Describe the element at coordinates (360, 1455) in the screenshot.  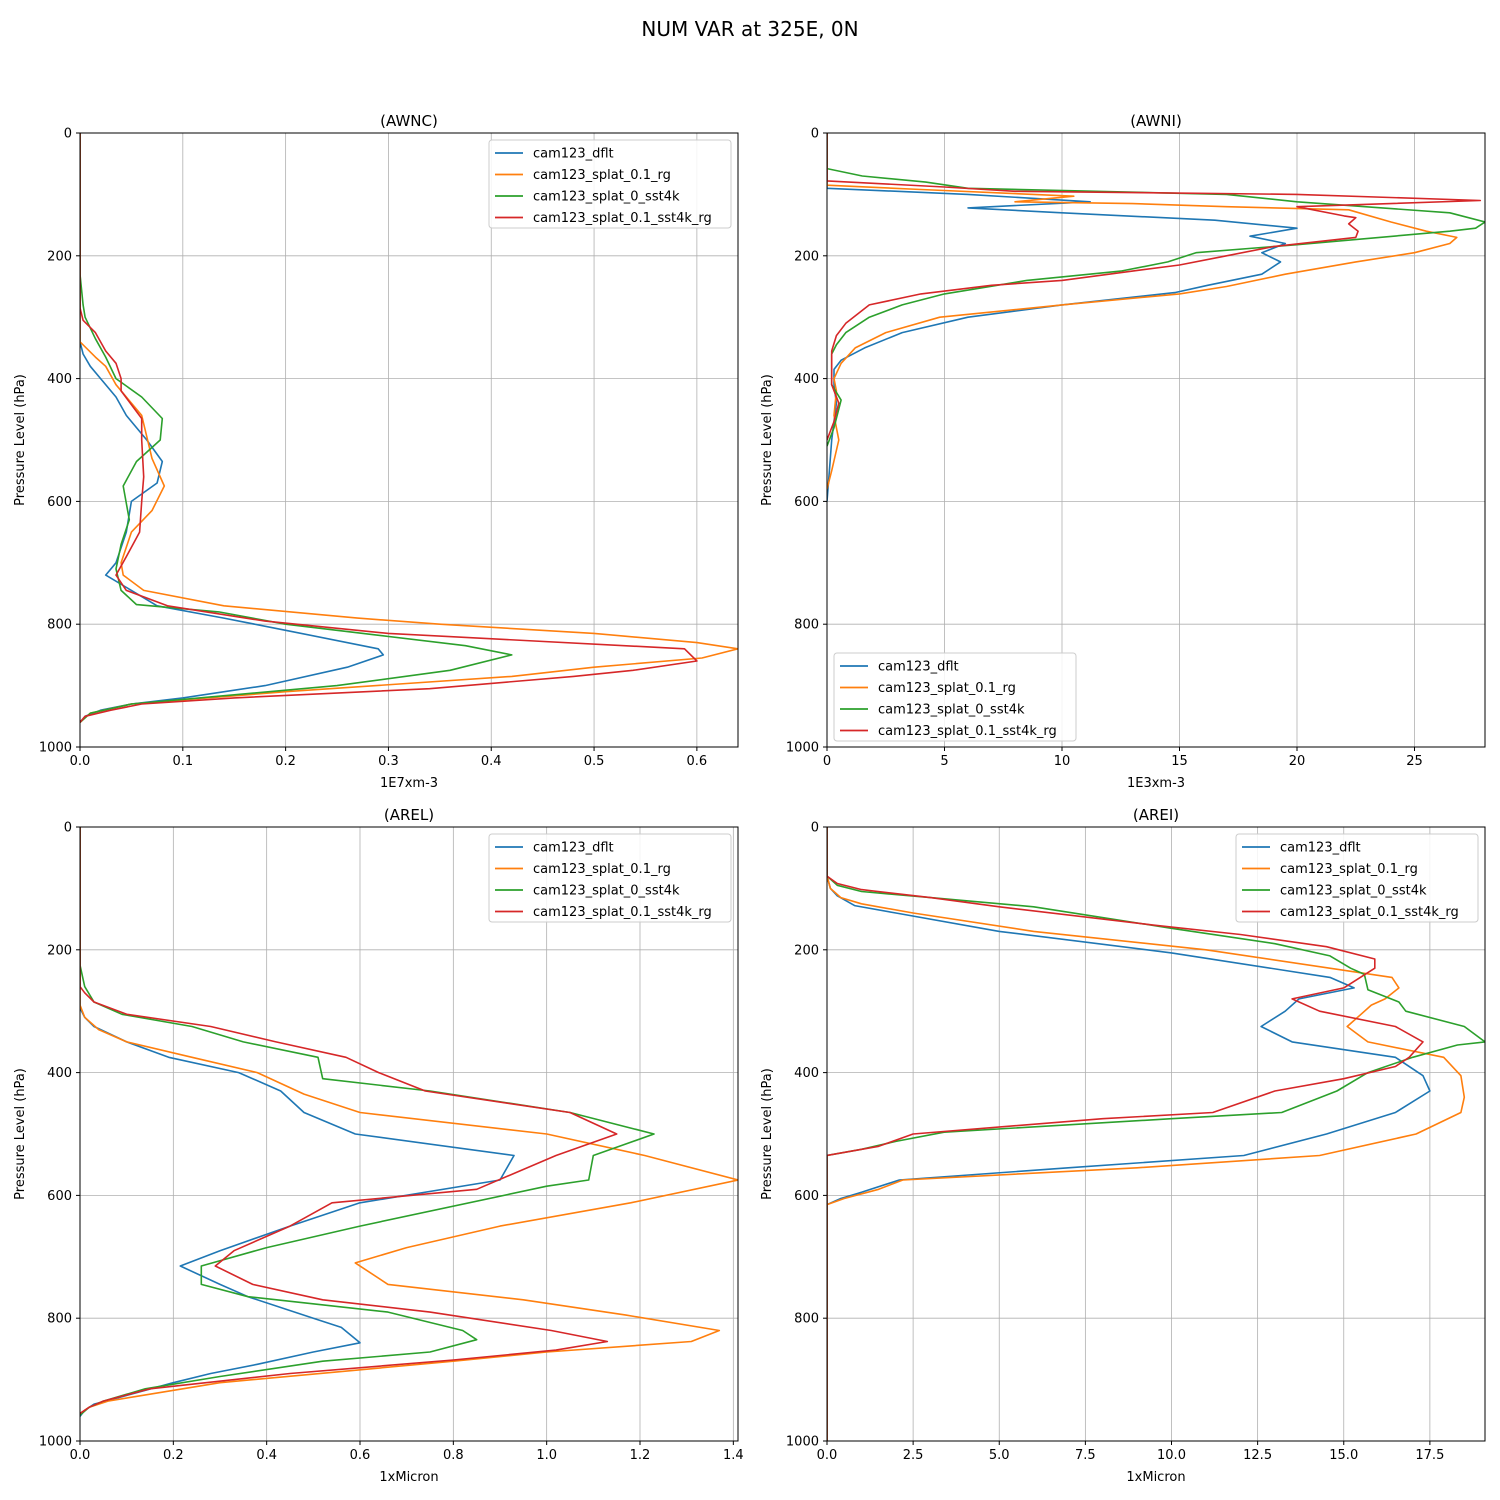
I see `x-tick-label: 0.6` at that location.